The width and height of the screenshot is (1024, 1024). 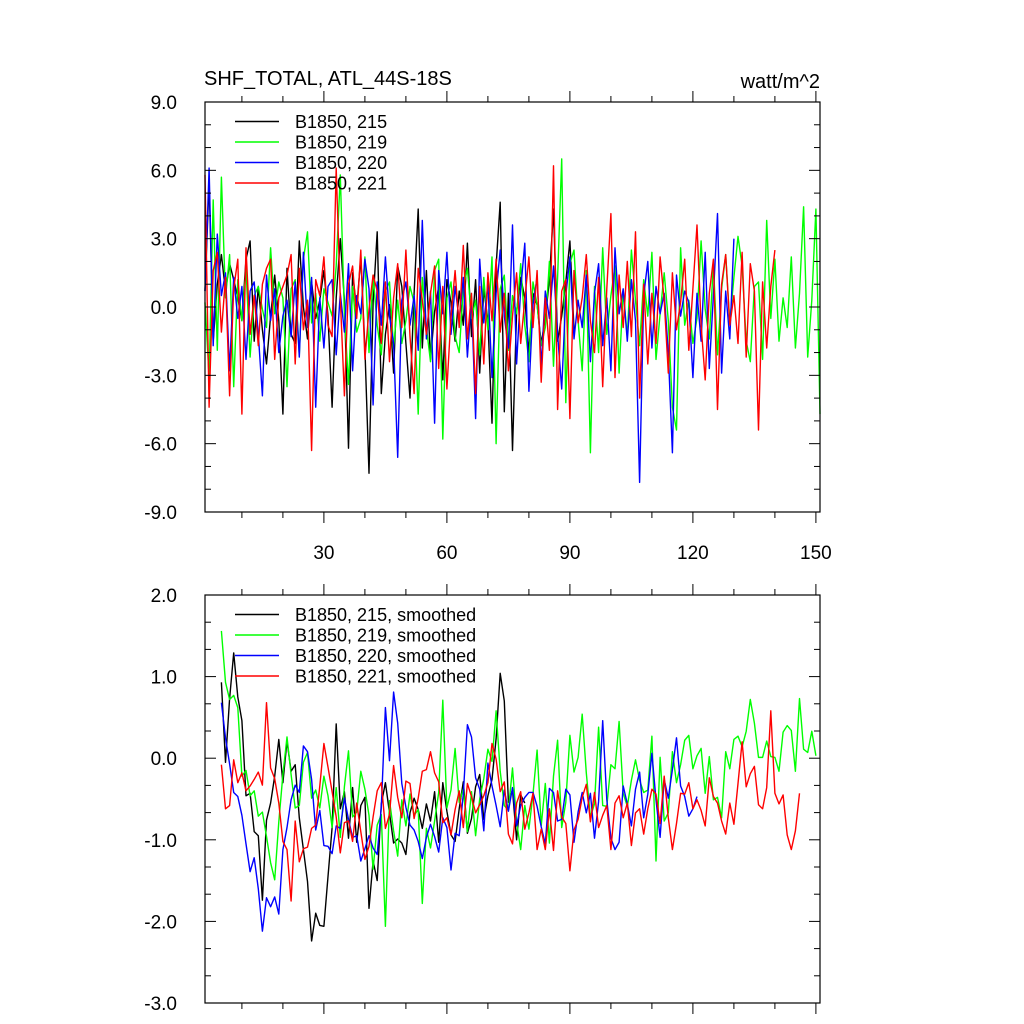 I want to click on x-tick-label: 90, so click(x=569, y=553).